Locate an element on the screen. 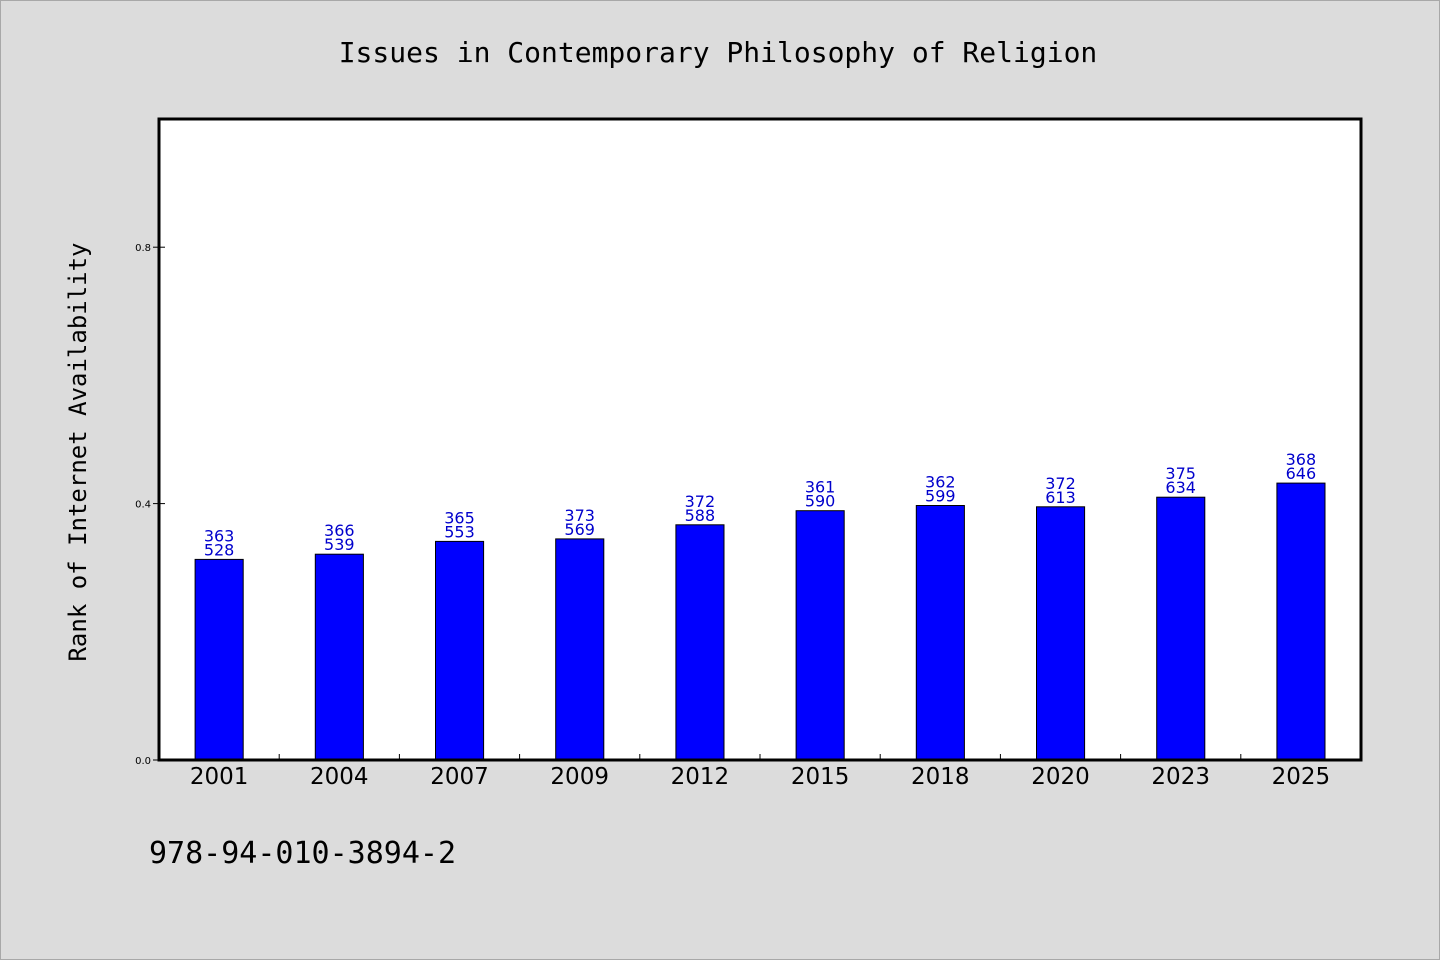  bar-2018 is located at coordinates (940, 633).